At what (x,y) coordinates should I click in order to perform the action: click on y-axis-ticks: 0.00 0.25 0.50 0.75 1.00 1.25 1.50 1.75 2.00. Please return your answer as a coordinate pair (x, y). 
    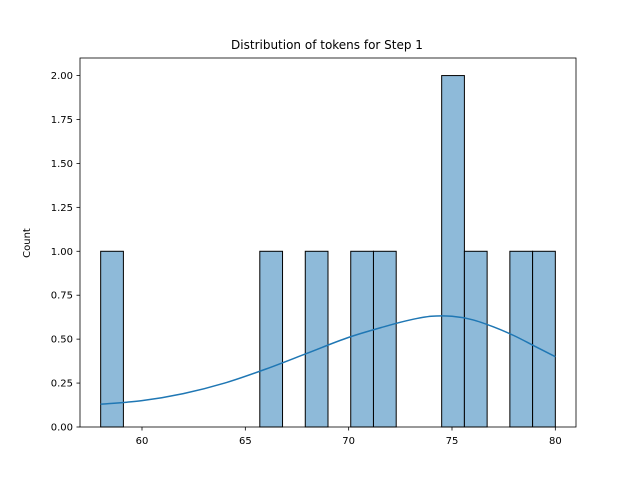
    Looking at the image, I should click on (65, 252).